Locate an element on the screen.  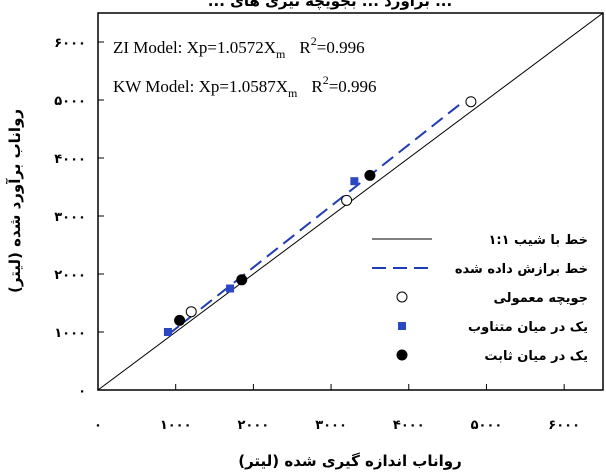
legend-label: یک در میان متناوب is located at coordinates (528, 327).